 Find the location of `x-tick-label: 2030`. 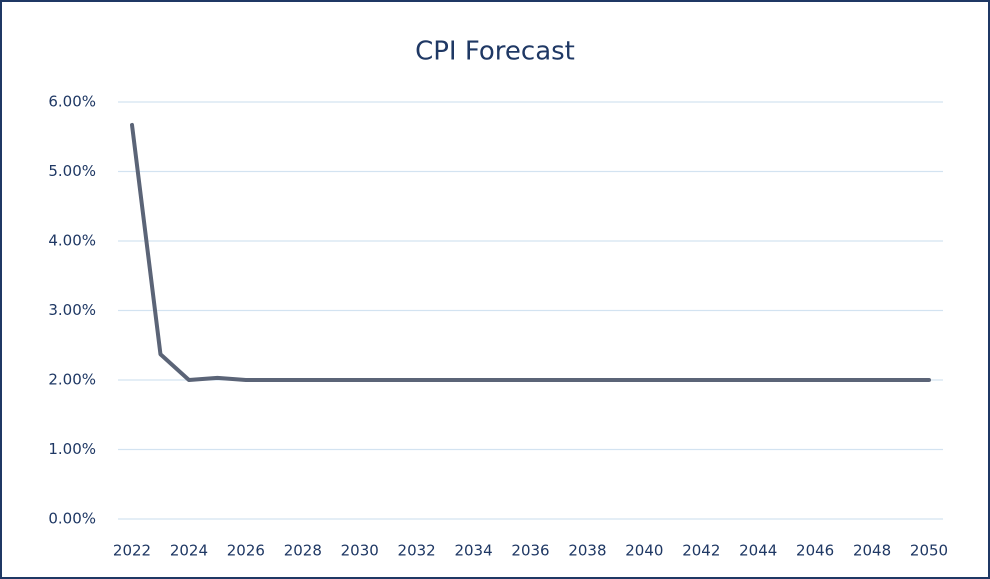

x-tick-label: 2030 is located at coordinates (360, 551).